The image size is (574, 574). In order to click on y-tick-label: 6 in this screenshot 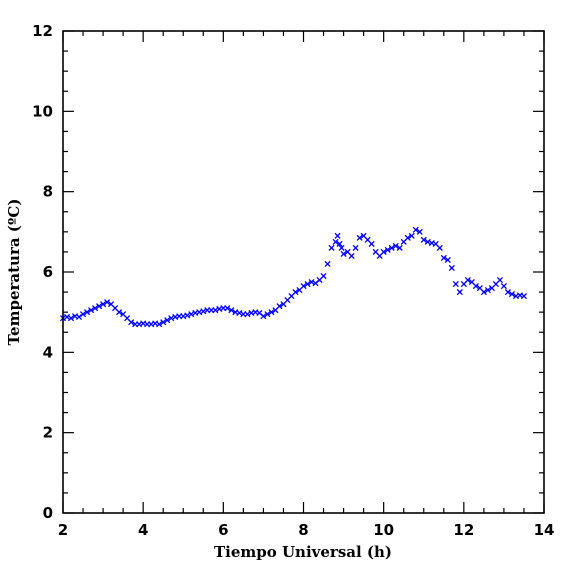, I will do `click(48, 272)`.